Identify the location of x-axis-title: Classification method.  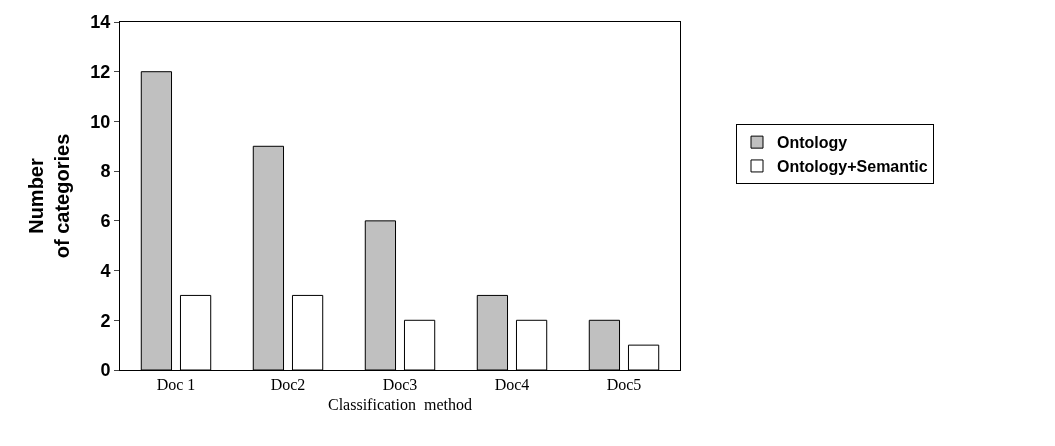
(400, 404).